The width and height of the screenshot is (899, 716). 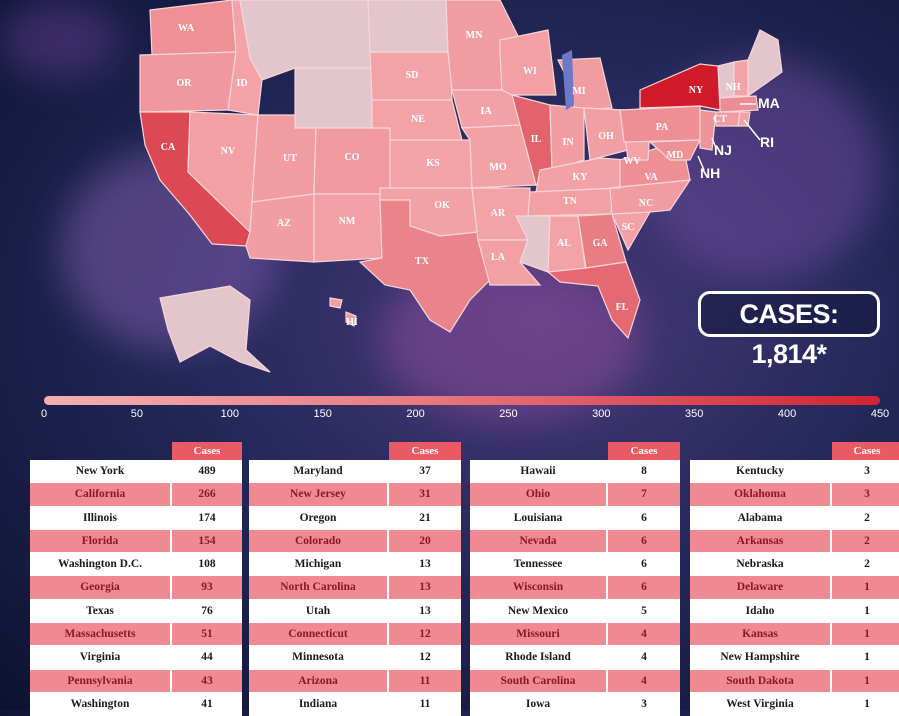 What do you see at coordinates (424, 657) in the screenshot?
I see `case-count: 12` at bounding box center [424, 657].